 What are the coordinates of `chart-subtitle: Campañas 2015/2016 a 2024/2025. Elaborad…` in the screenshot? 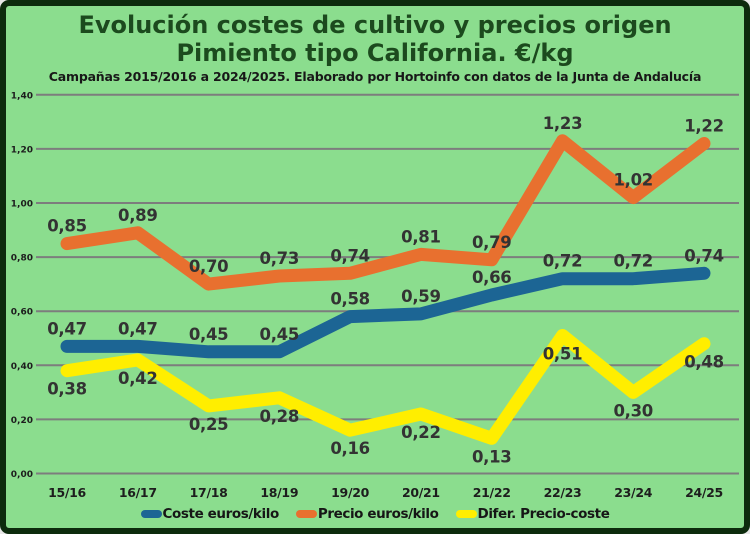 It's located at (375, 76).